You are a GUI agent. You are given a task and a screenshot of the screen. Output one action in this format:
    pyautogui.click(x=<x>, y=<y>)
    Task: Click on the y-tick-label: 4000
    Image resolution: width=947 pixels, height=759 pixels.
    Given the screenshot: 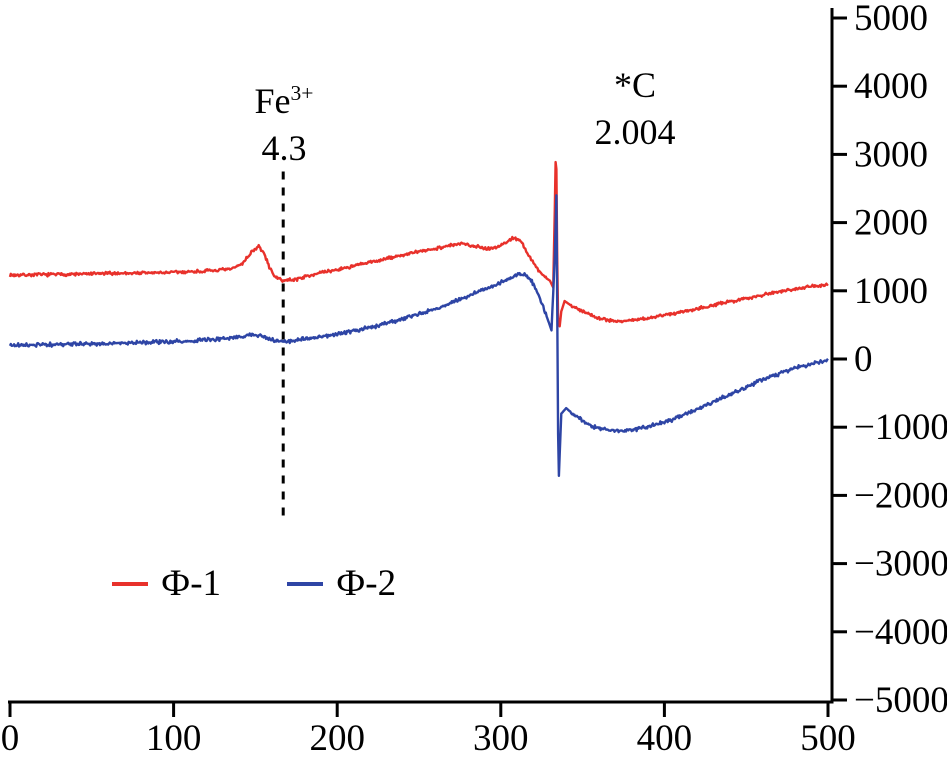 What is the action you would take?
    pyautogui.click(x=891, y=86)
    